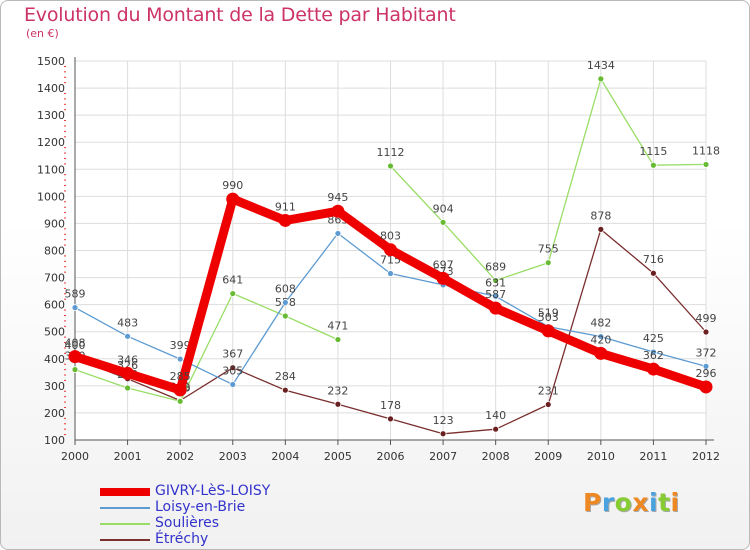  I want to click on y-tick-label: 800, so click(54, 251).